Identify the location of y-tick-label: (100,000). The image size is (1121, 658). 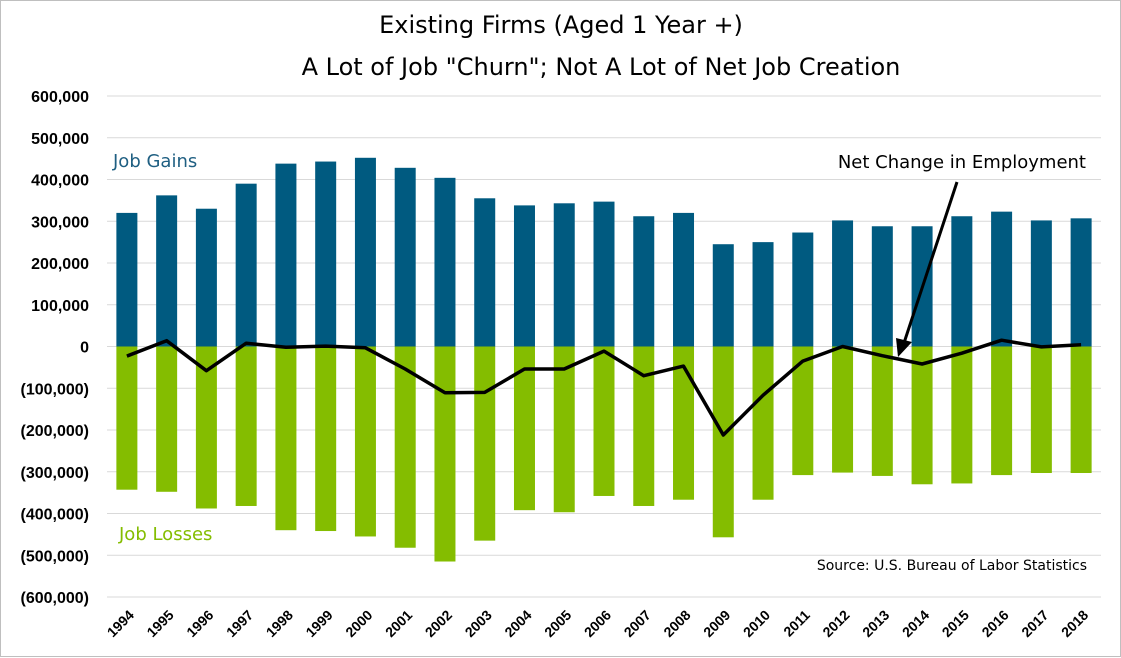
(55, 389).